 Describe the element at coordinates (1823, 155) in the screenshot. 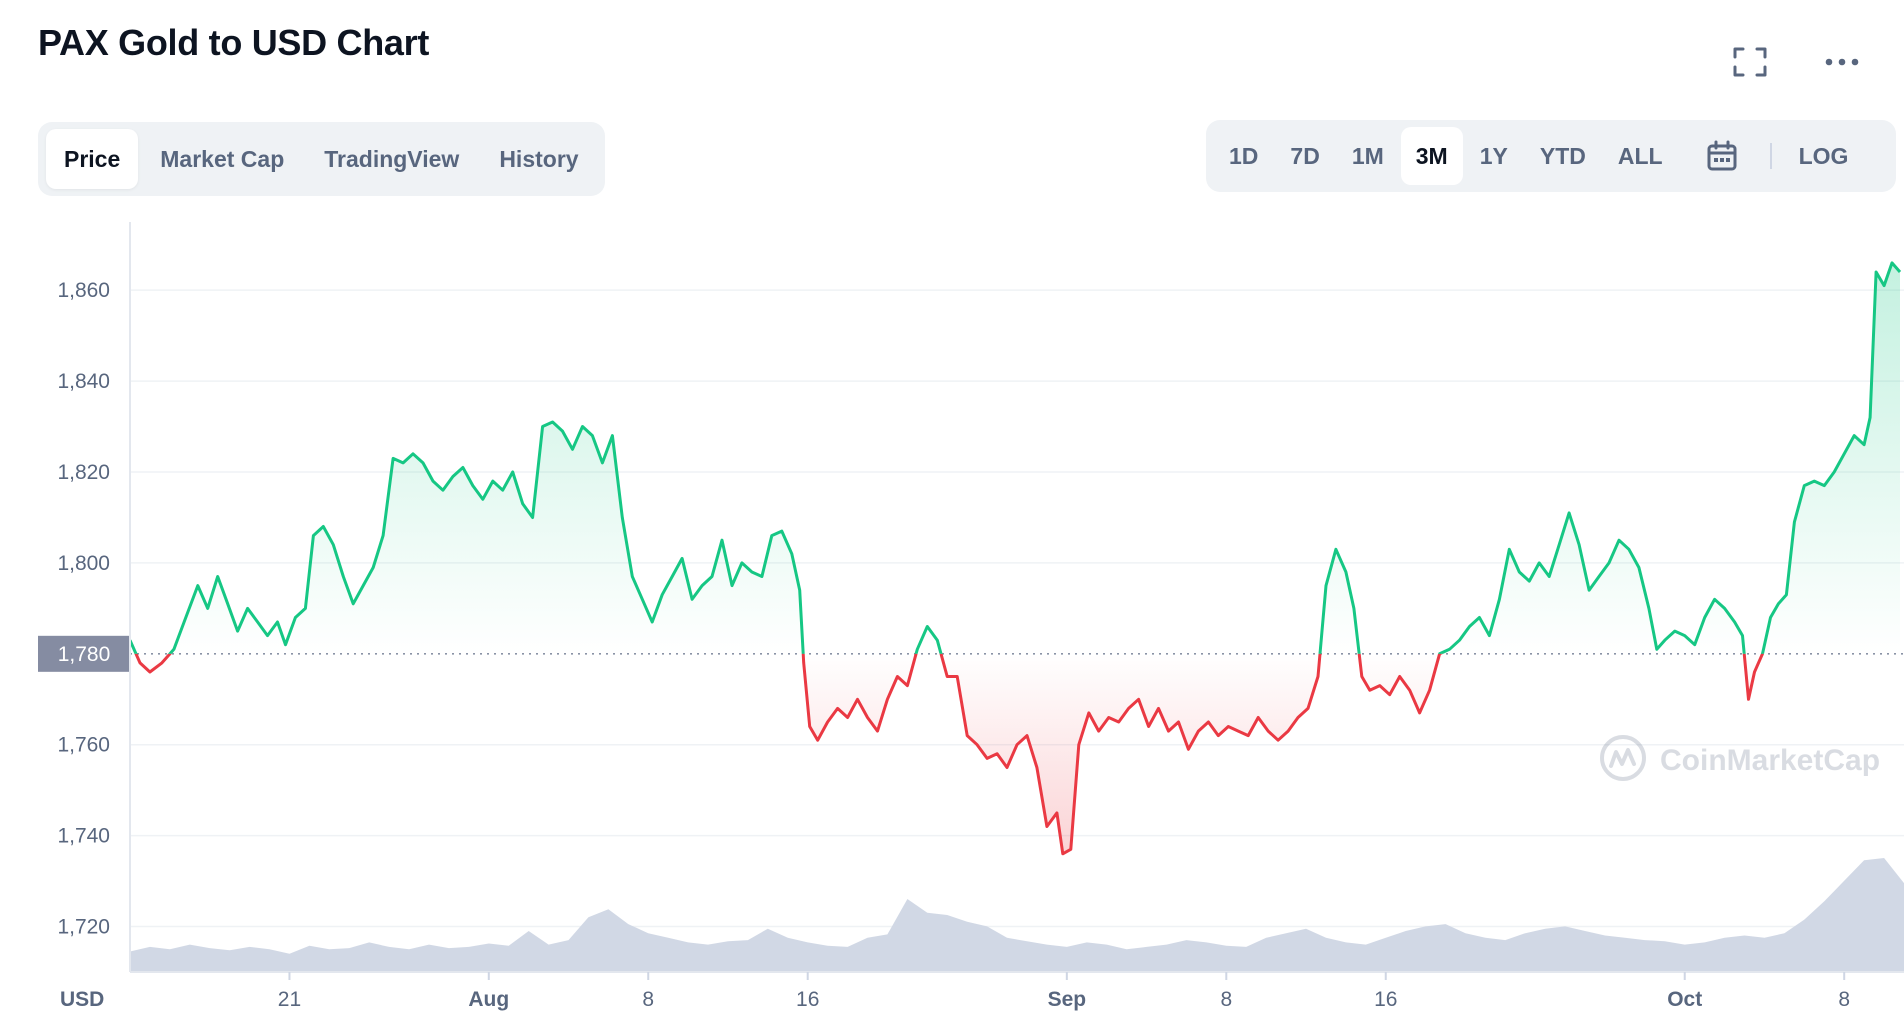

I see `log-scale-toggle: LOG` at that location.